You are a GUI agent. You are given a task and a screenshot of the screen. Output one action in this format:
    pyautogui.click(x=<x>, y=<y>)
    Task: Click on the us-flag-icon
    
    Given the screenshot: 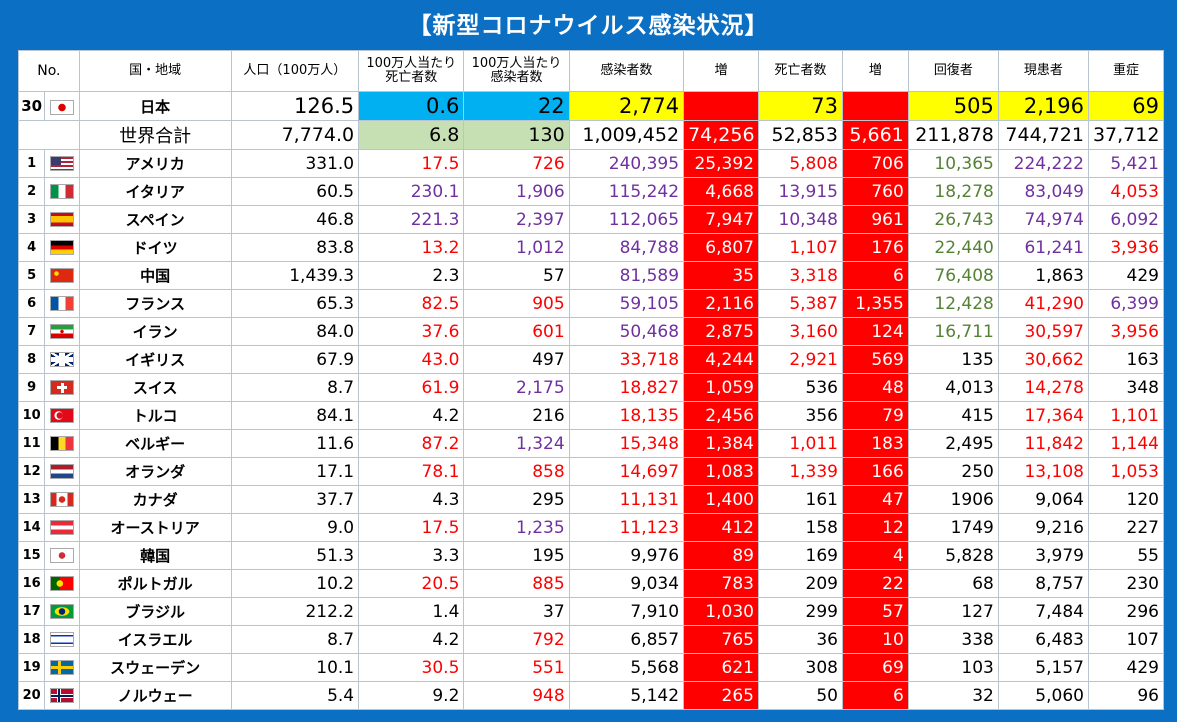 What is the action you would take?
    pyautogui.click(x=62, y=163)
    